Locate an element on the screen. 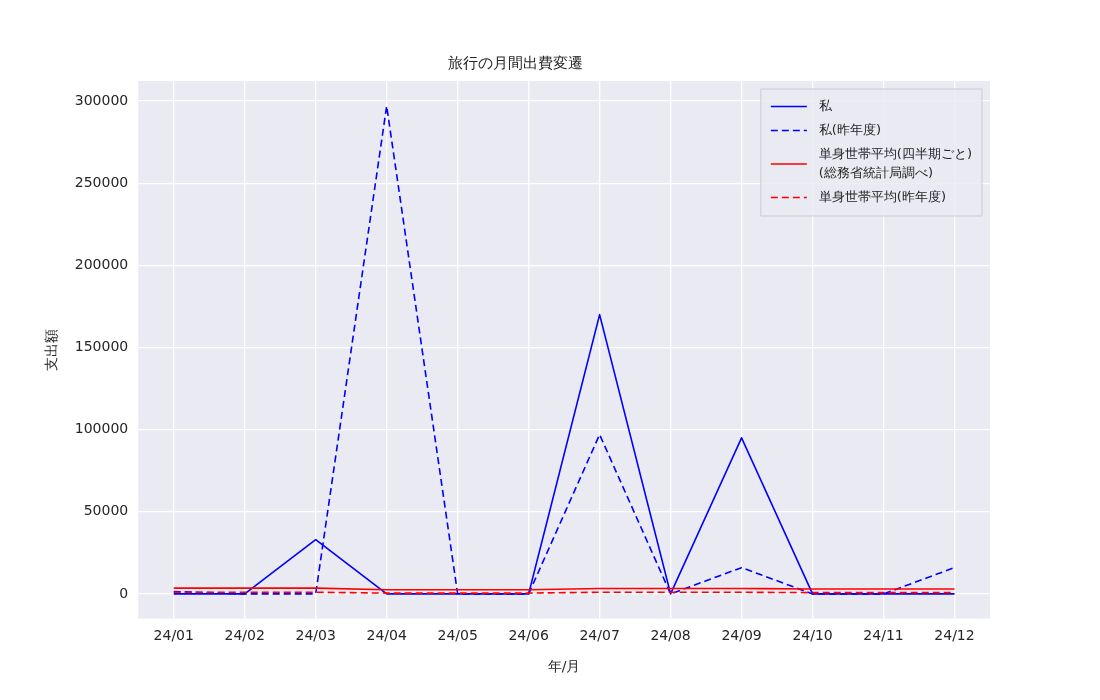  x-tick-label: 24/07 is located at coordinates (599, 635).